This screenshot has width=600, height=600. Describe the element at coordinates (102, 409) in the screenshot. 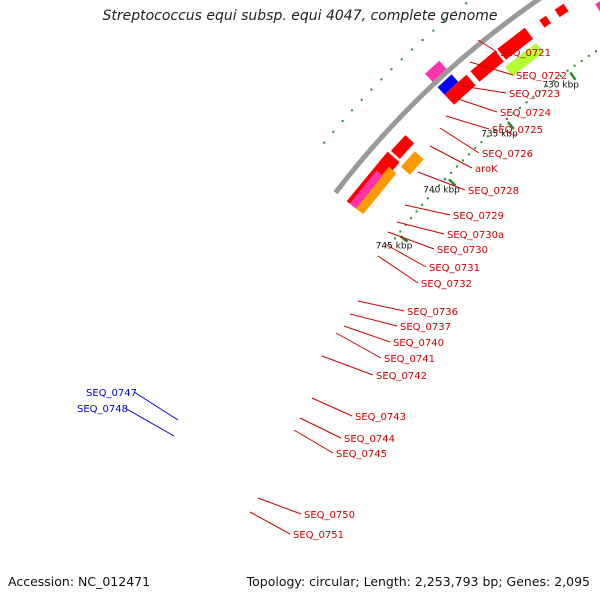

I see `gene-label: SEQ_0748` at that location.